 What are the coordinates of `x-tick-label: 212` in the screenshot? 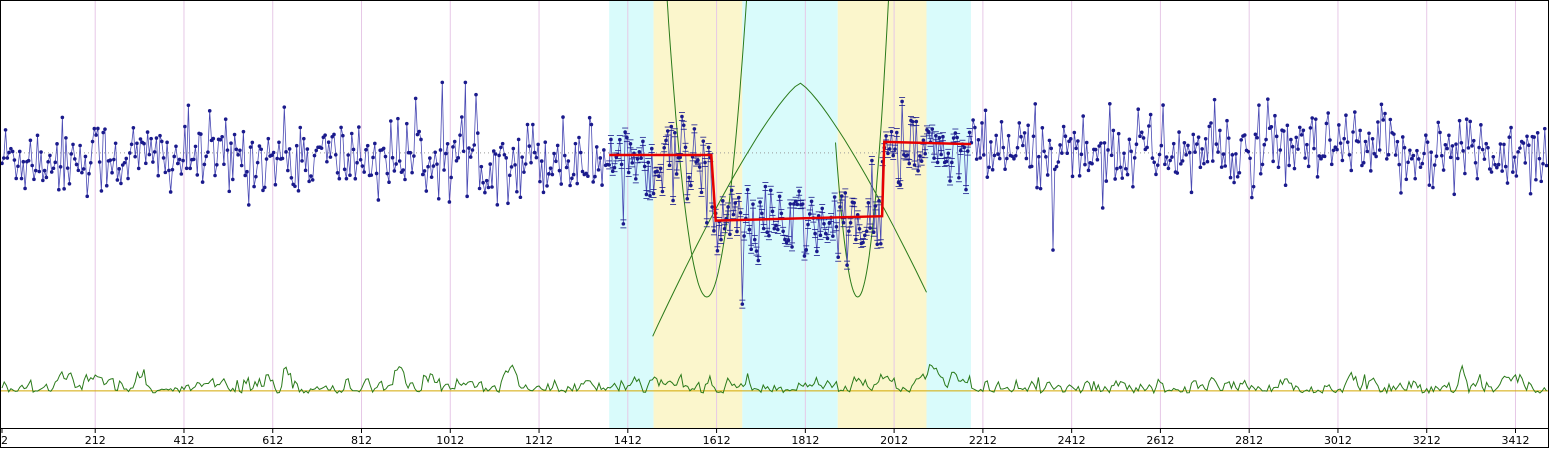 It's located at (95, 440).